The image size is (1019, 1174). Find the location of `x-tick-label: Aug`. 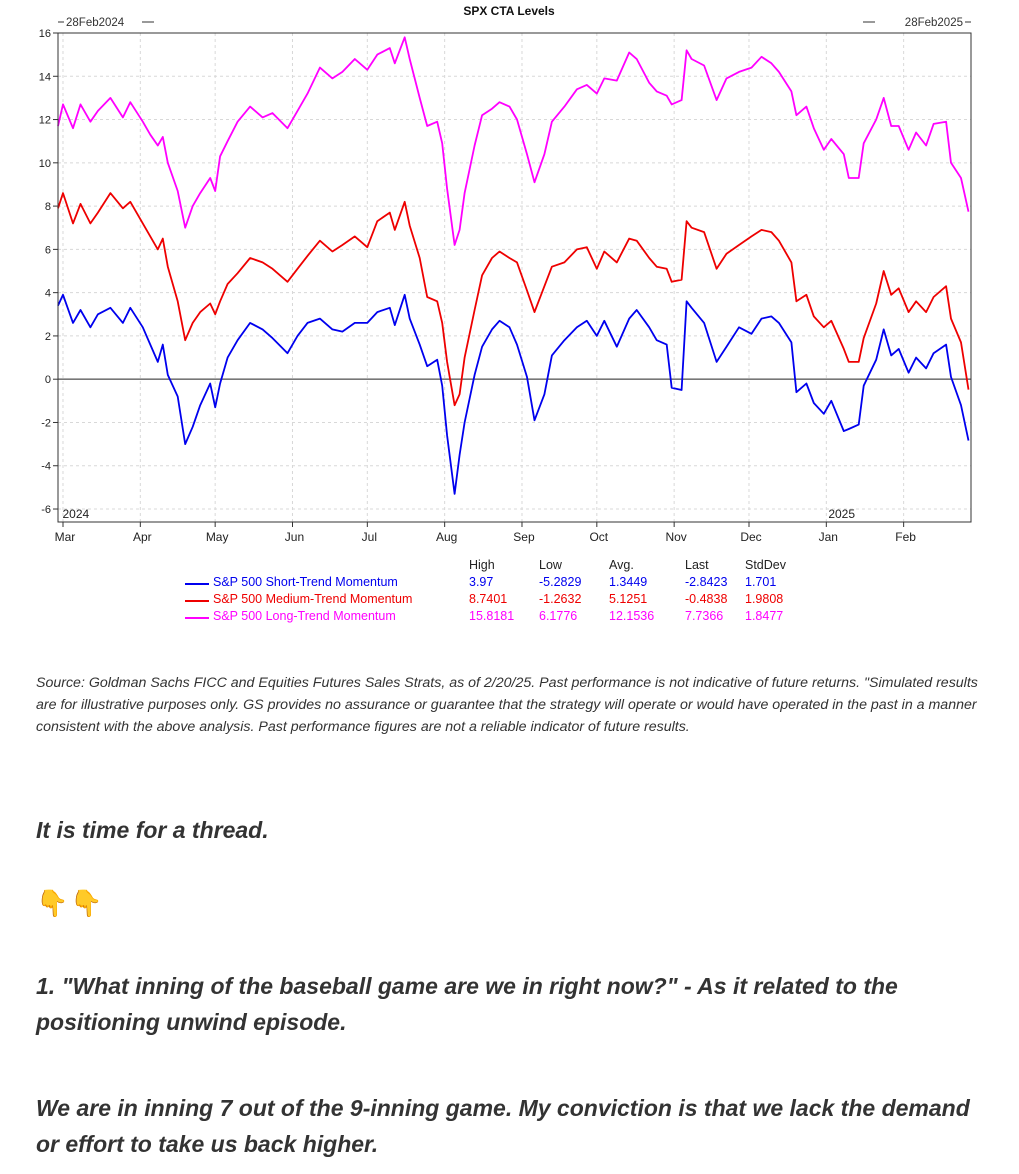

x-tick-label: Aug is located at coordinates (446, 537).